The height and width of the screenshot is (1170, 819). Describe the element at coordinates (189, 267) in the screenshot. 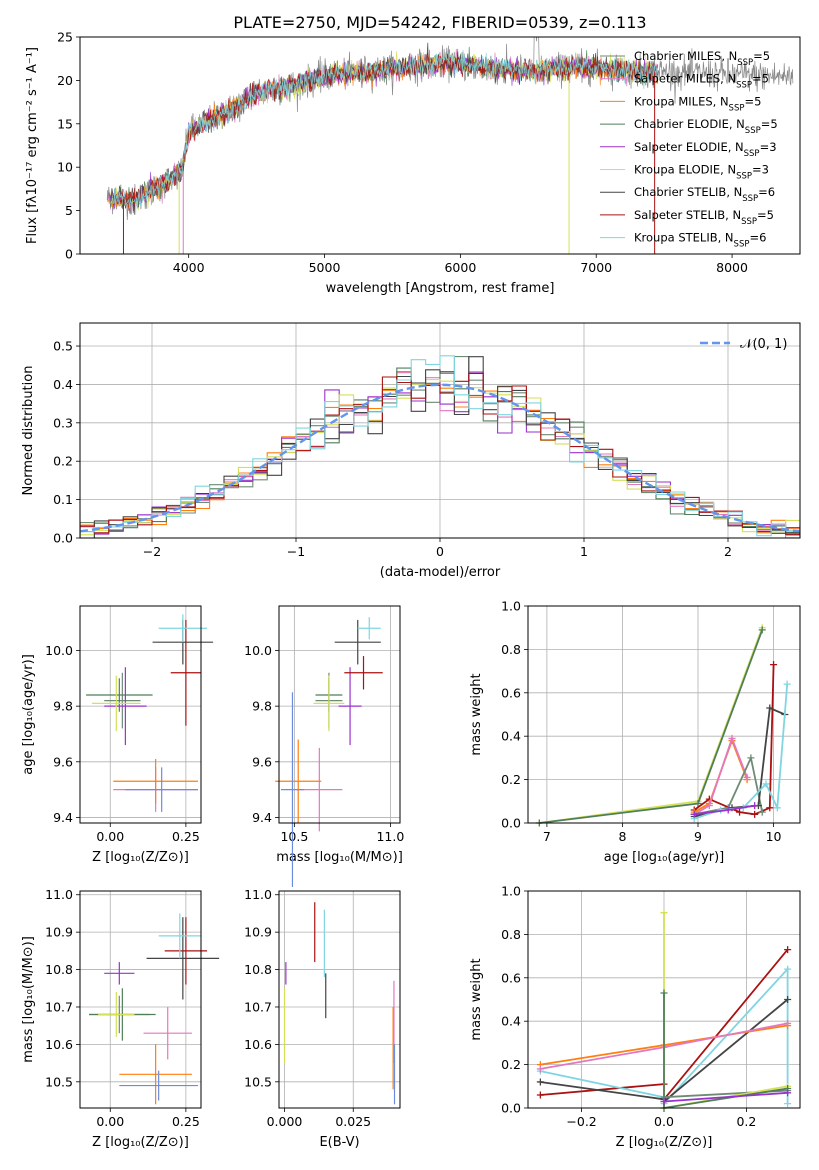

I see `x-tick-label: 4000` at that location.